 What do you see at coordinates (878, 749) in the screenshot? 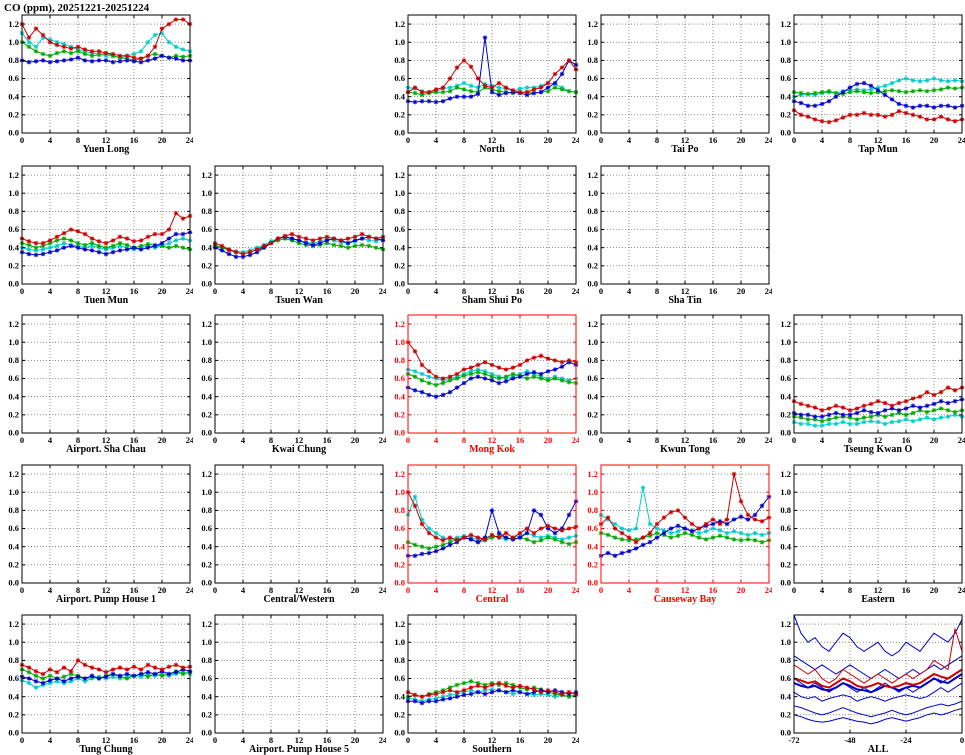
I see `chart-title-all: ALL` at bounding box center [878, 749].